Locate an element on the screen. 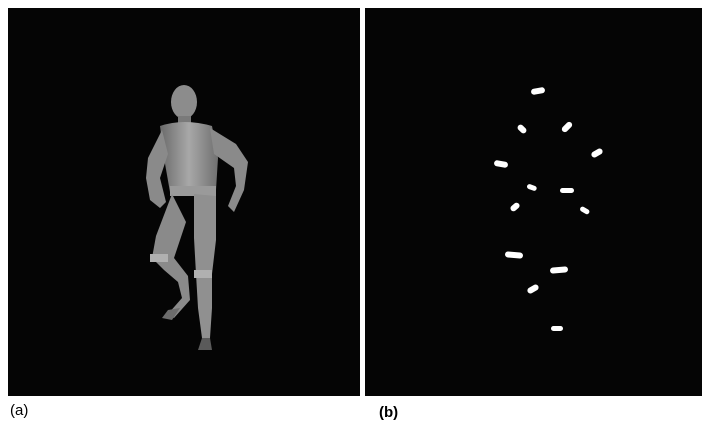  figure-knee-pad-left is located at coordinates (159, 258).